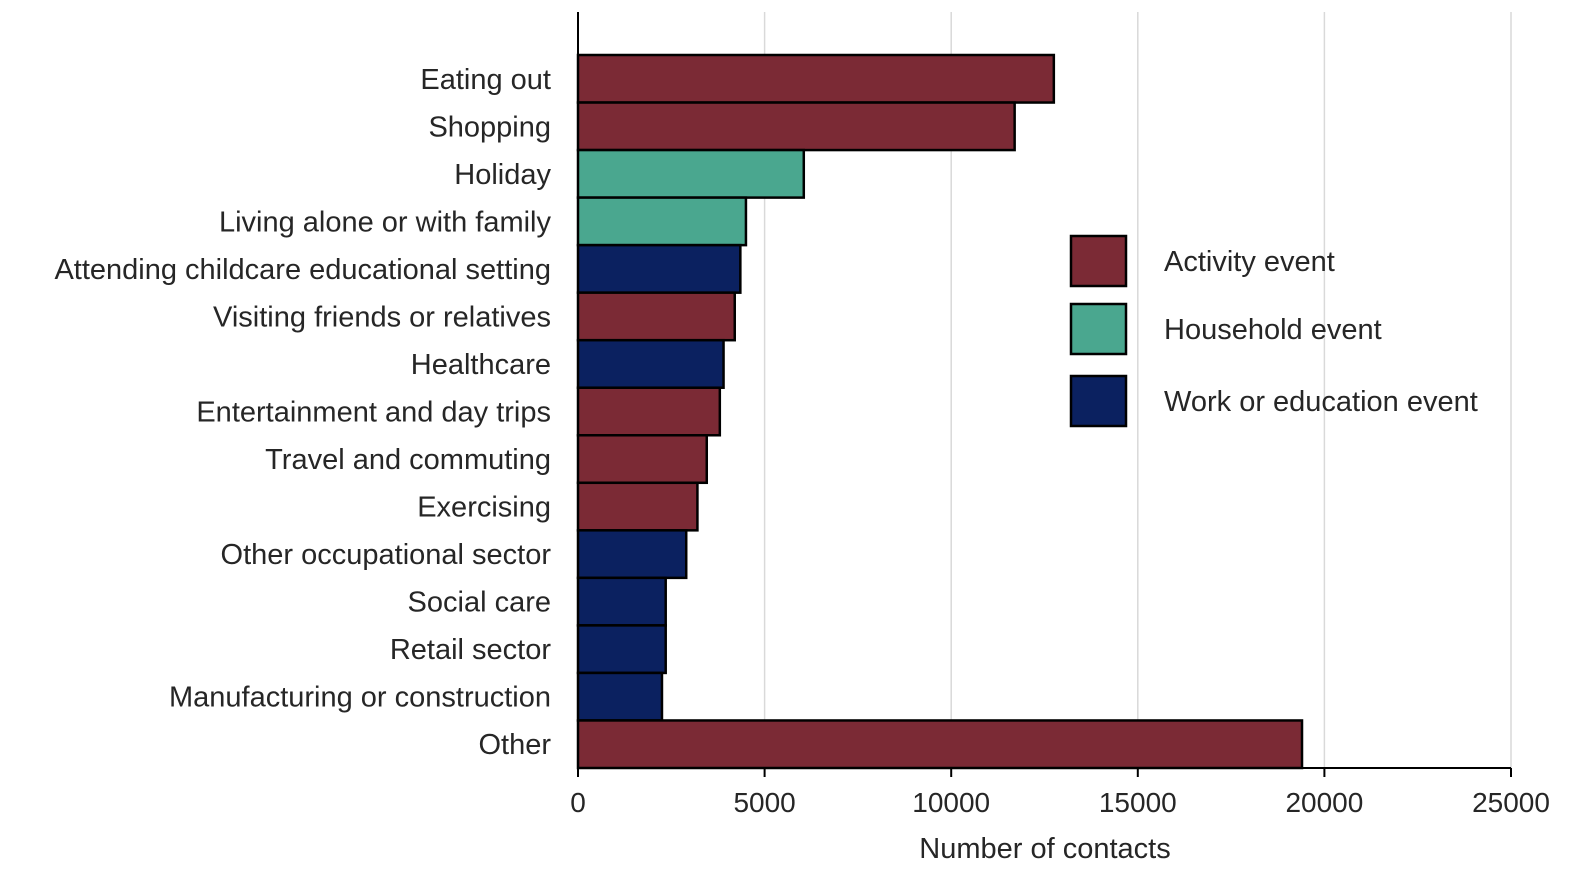 The height and width of the screenshot is (888, 1593). What do you see at coordinates (484, 508) in the screenshot?
I see `category-label-exercising: Exercising` at bounding box center [484, 508].